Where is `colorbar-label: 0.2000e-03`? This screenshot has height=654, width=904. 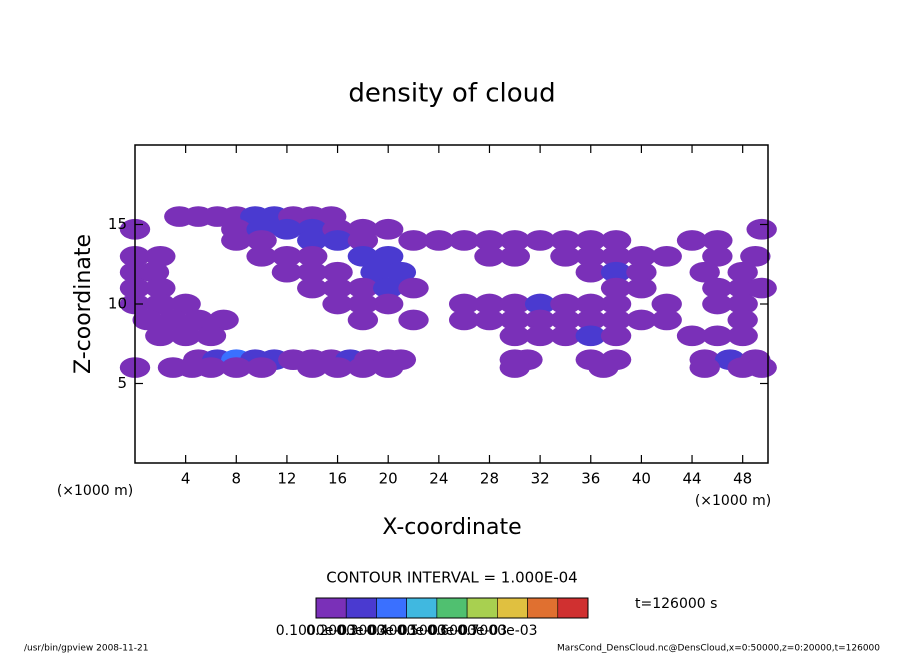 colorbar-label: 0.2000e-03 is located at coordinates (346, 631).